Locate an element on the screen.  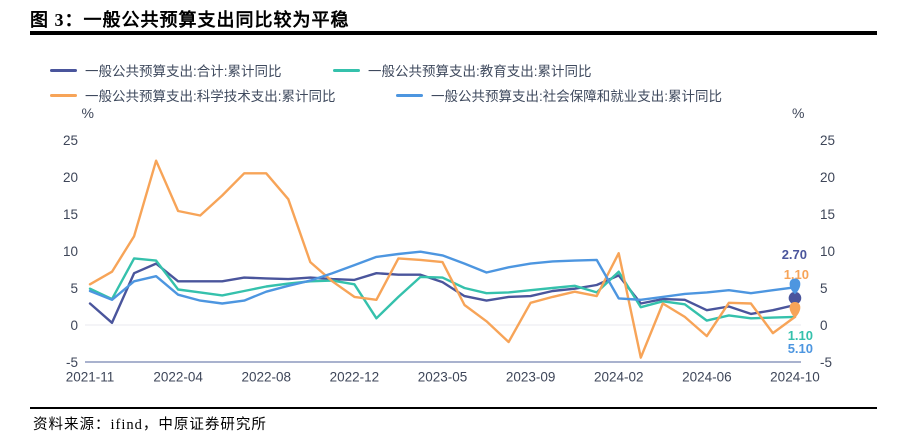
x-tick-label: 2024-02 is located at coordinates (619, 377).